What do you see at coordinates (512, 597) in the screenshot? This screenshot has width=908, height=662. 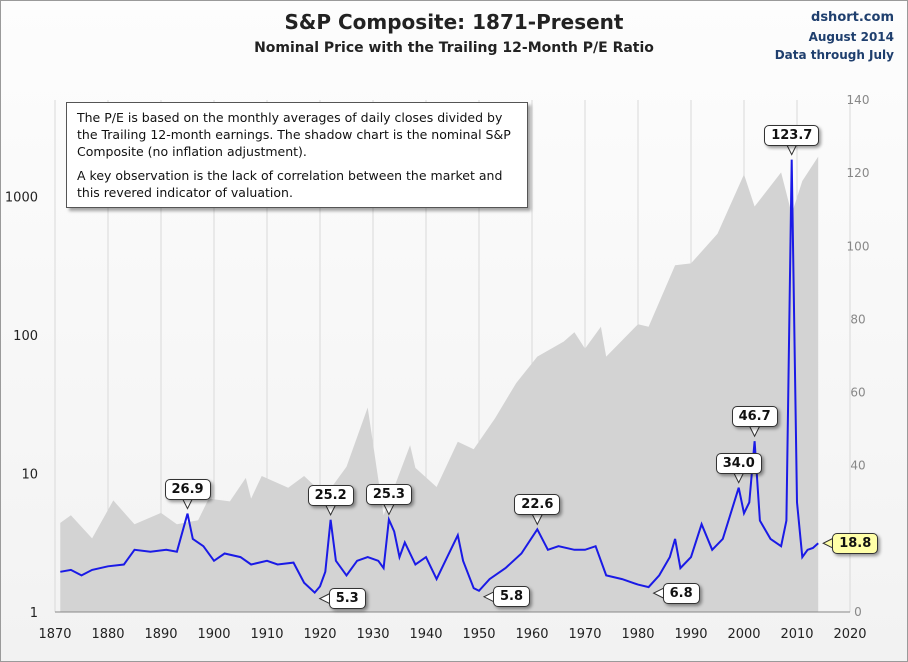 I see `callout-label: 5.8` at bounding box center [512, 597].